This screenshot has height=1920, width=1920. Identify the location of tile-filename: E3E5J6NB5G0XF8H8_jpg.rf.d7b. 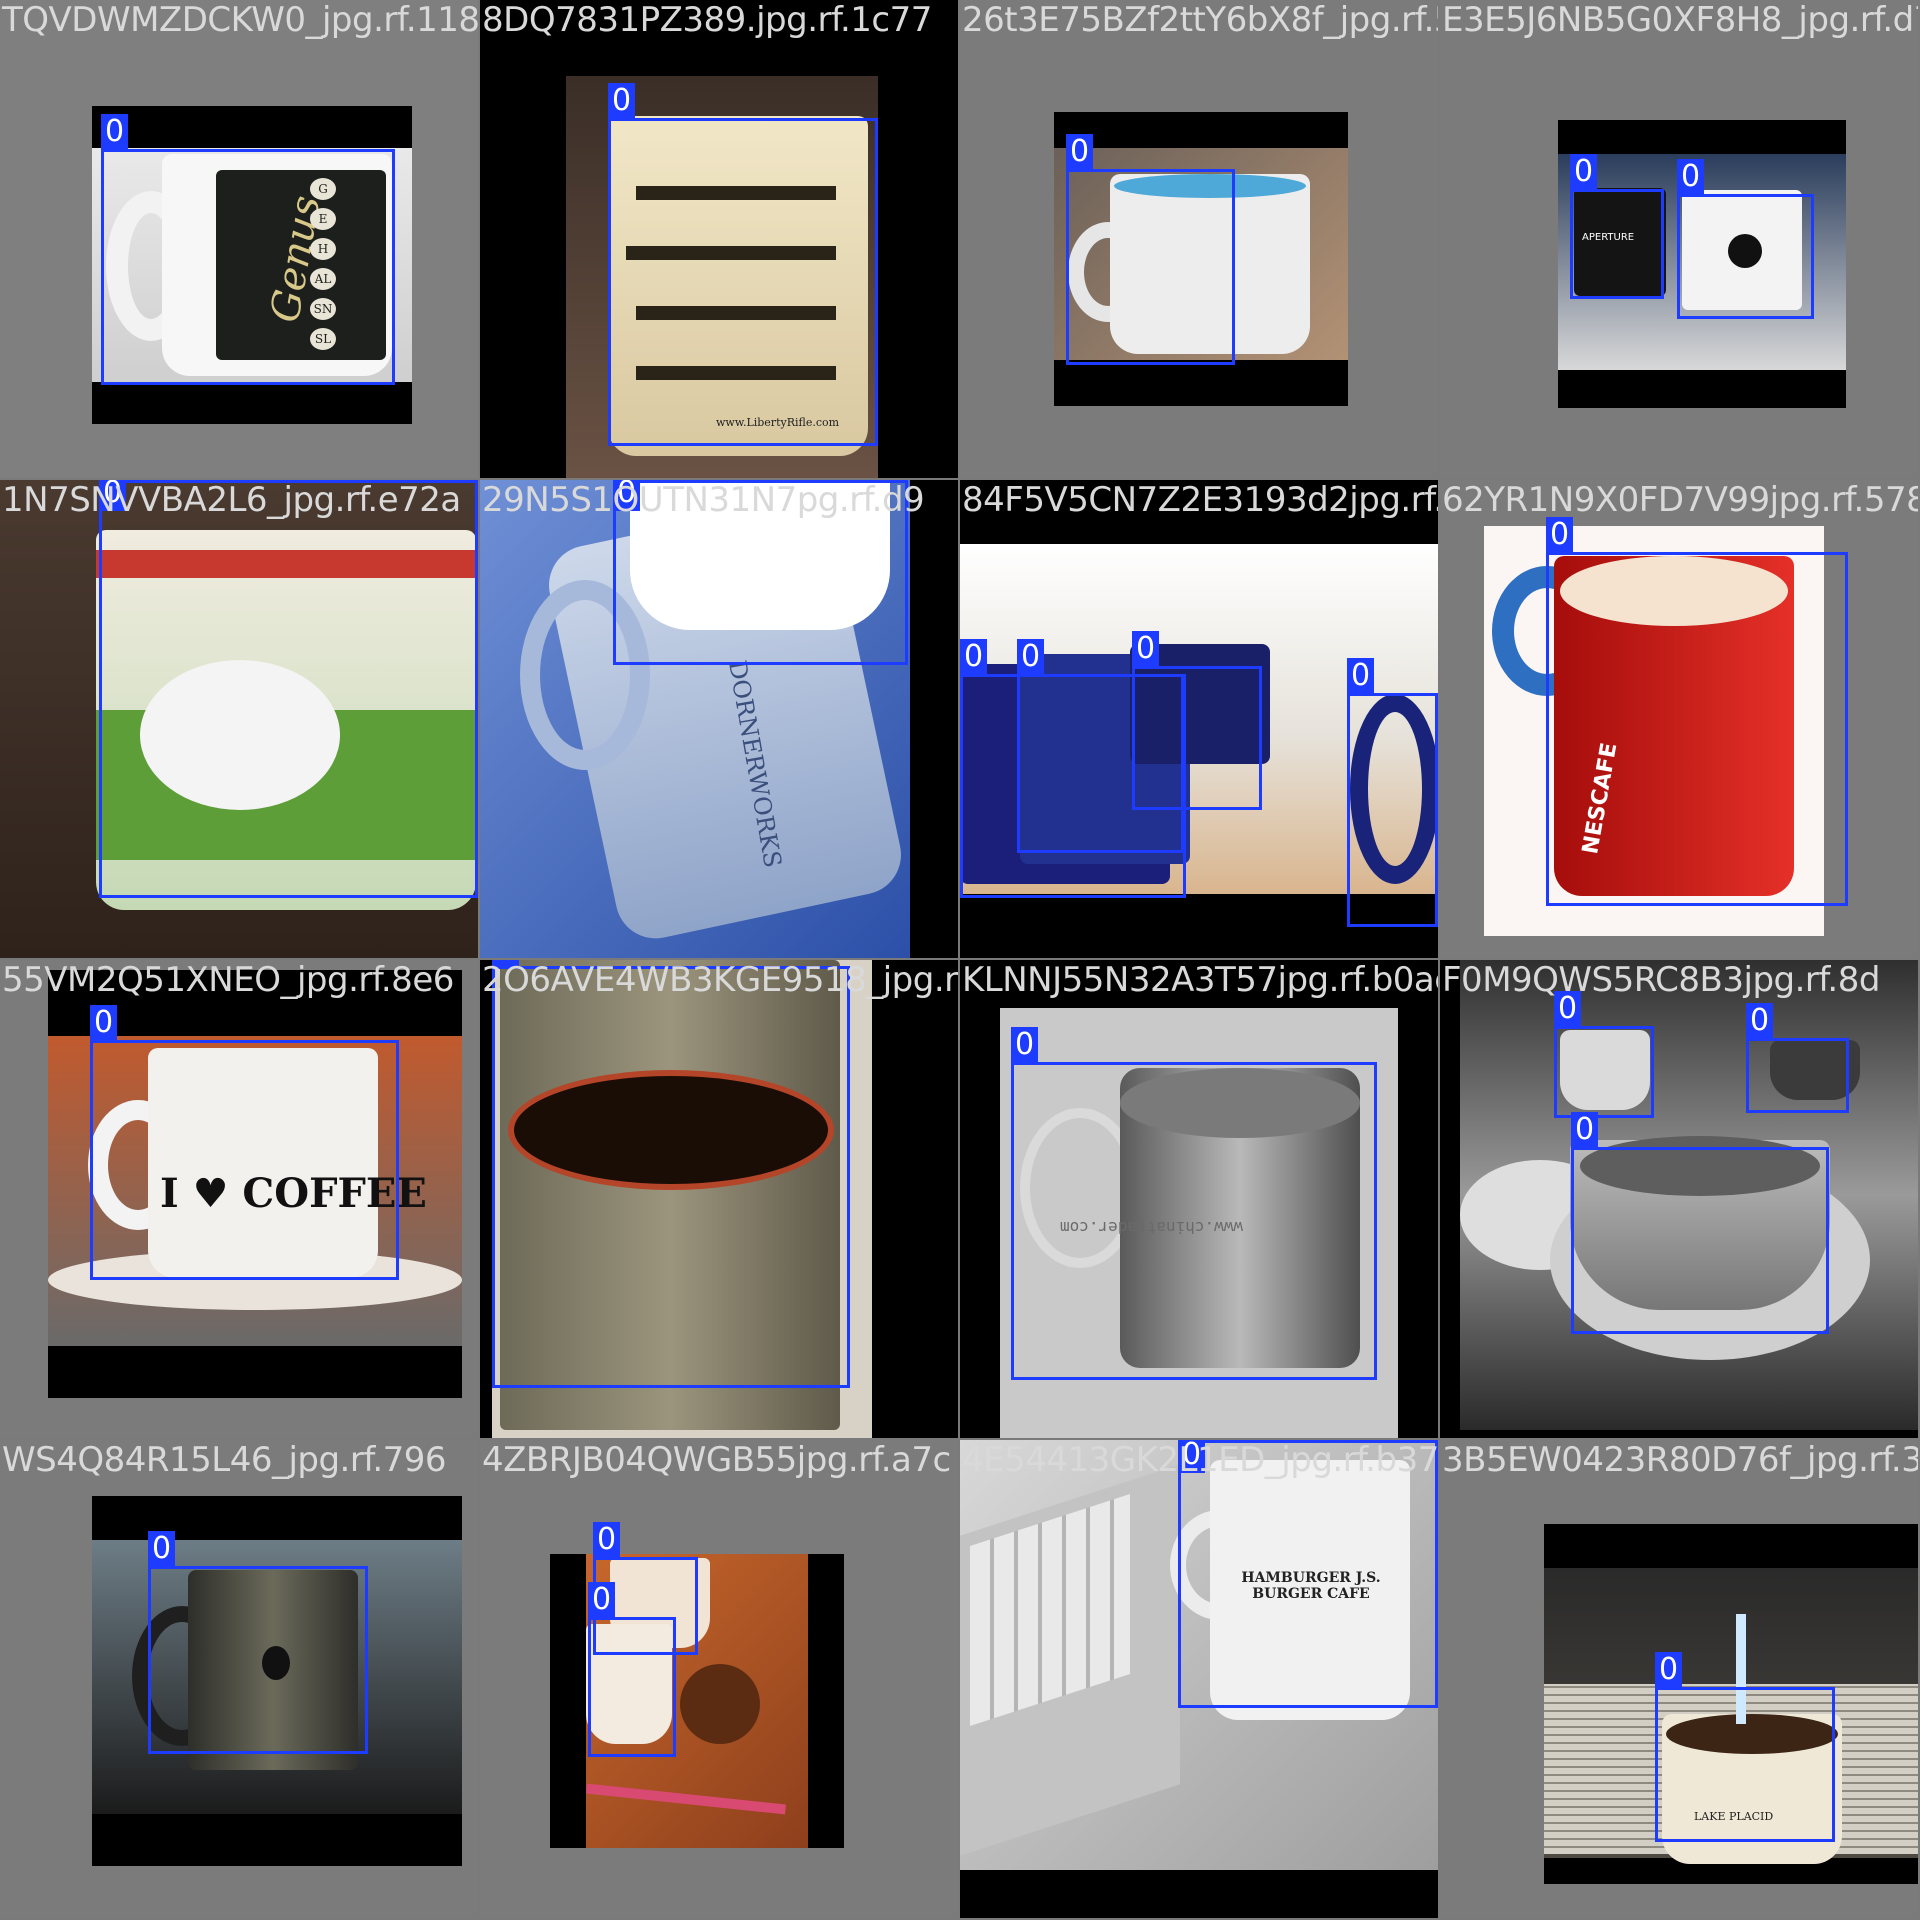
(1680, 20).